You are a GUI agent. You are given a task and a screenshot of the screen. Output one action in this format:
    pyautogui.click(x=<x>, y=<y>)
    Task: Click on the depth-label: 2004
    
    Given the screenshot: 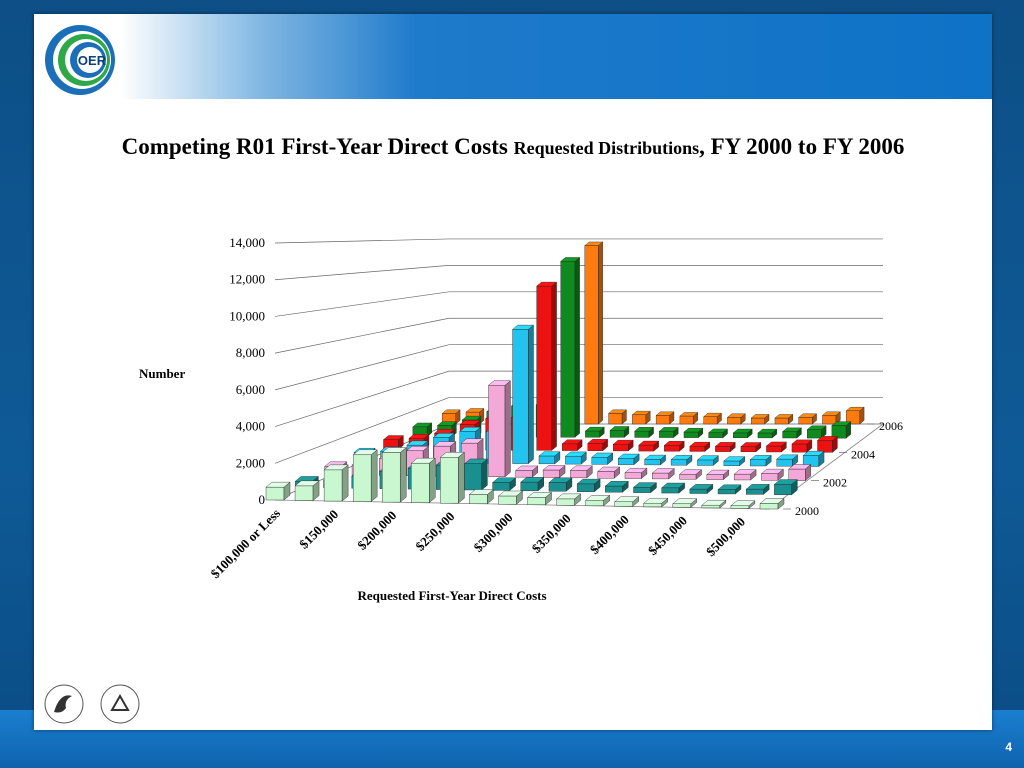 What is the action you would take?
    pyautogui.click(x=863, y=454)
    